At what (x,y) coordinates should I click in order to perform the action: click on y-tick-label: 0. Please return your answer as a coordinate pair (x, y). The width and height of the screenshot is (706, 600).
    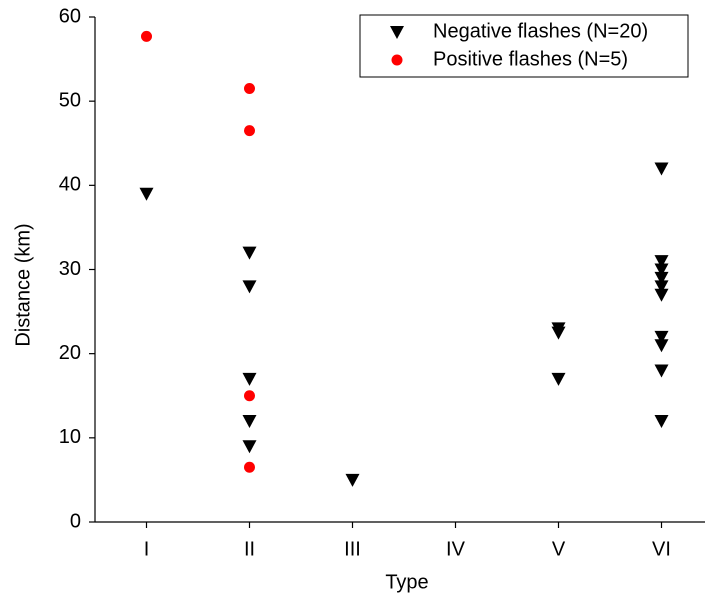
    Looking at the image, I should click on (75, 521).